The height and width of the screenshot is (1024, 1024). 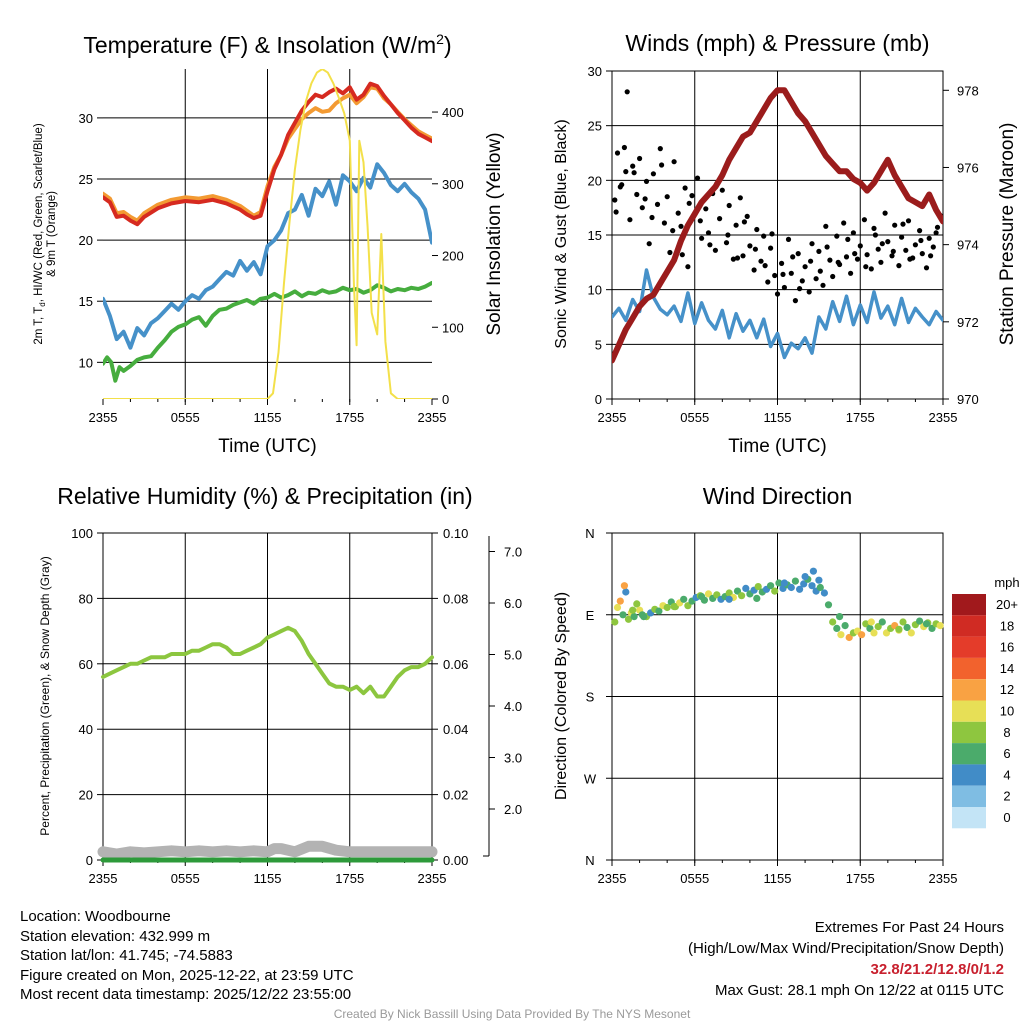 What do you see at coordinates (513, 809) in the screenshot?
I see `snow-ytick-label: 2.0` at bounding box center [513, 809].